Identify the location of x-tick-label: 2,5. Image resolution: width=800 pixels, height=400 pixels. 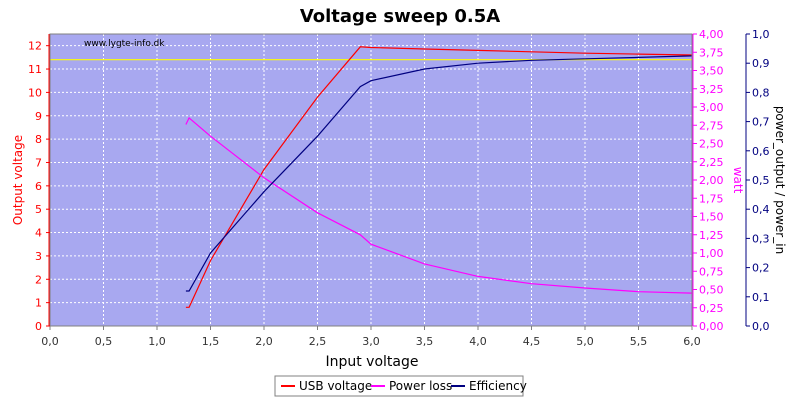
(318, 341).